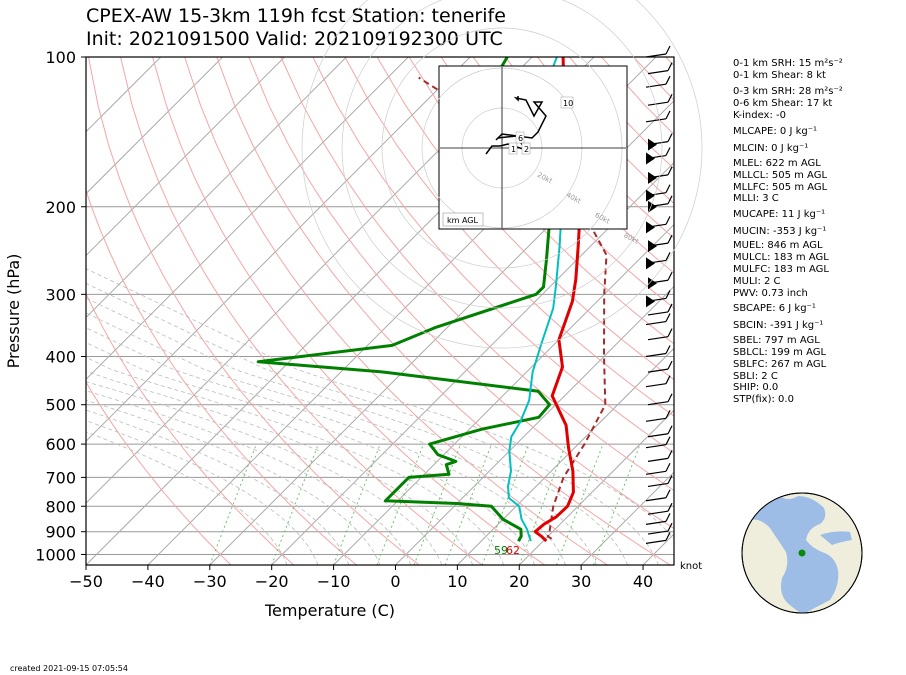 Image resolution: width=906 pixels, height=675 pixels. What do you see at coordinates (802, 553) in the screenshot?
I see `location-globe` at bounding box center [802, 553].